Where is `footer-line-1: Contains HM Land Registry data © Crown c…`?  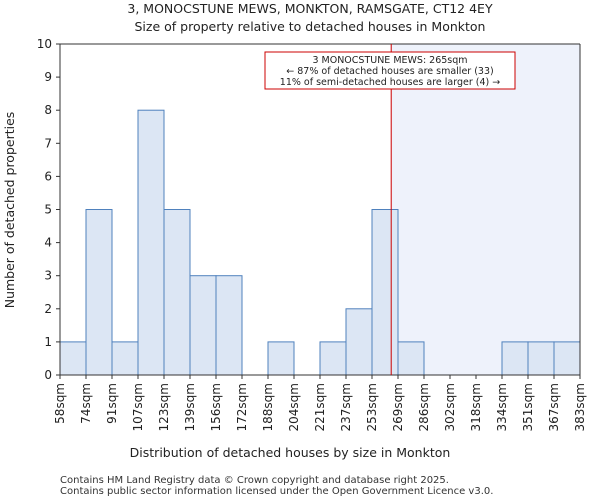 footer-line-1: Contains HM Land Registry data © Crown c… is located at coordinates (254, 480).